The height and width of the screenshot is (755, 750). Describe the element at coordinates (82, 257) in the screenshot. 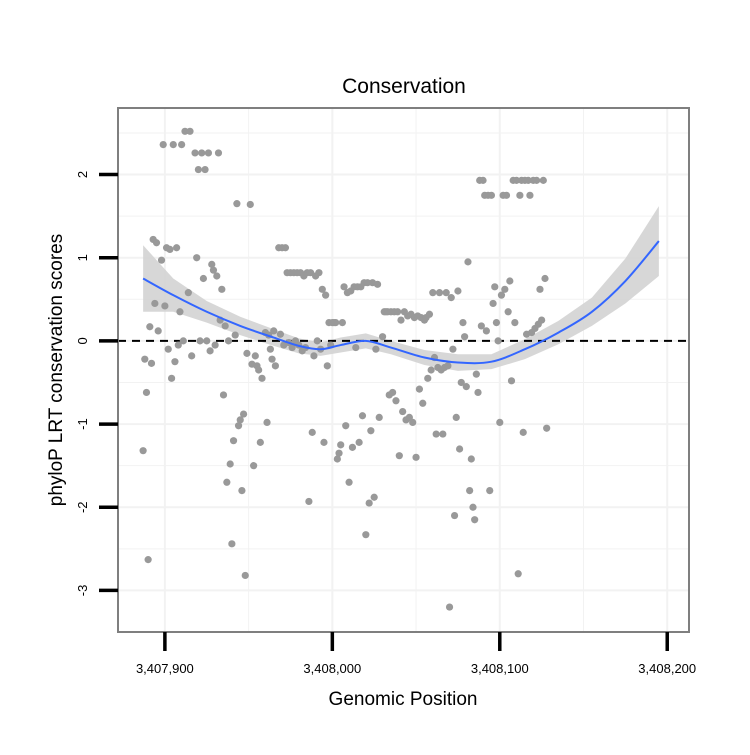

I see `y-tick-label: 1` at that location.